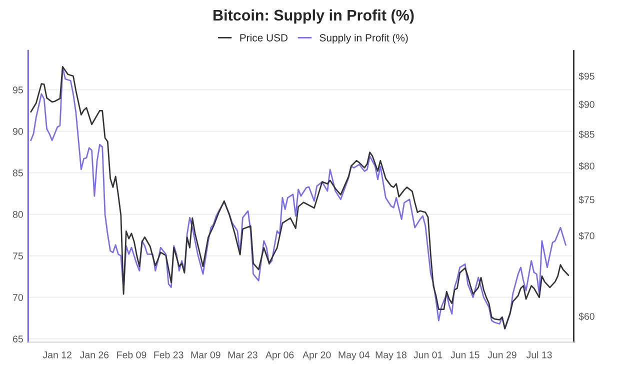  Describe the element at coordinates (57, 354) in the screenshot. I see `x-tick-label: Jan 12` at that location.